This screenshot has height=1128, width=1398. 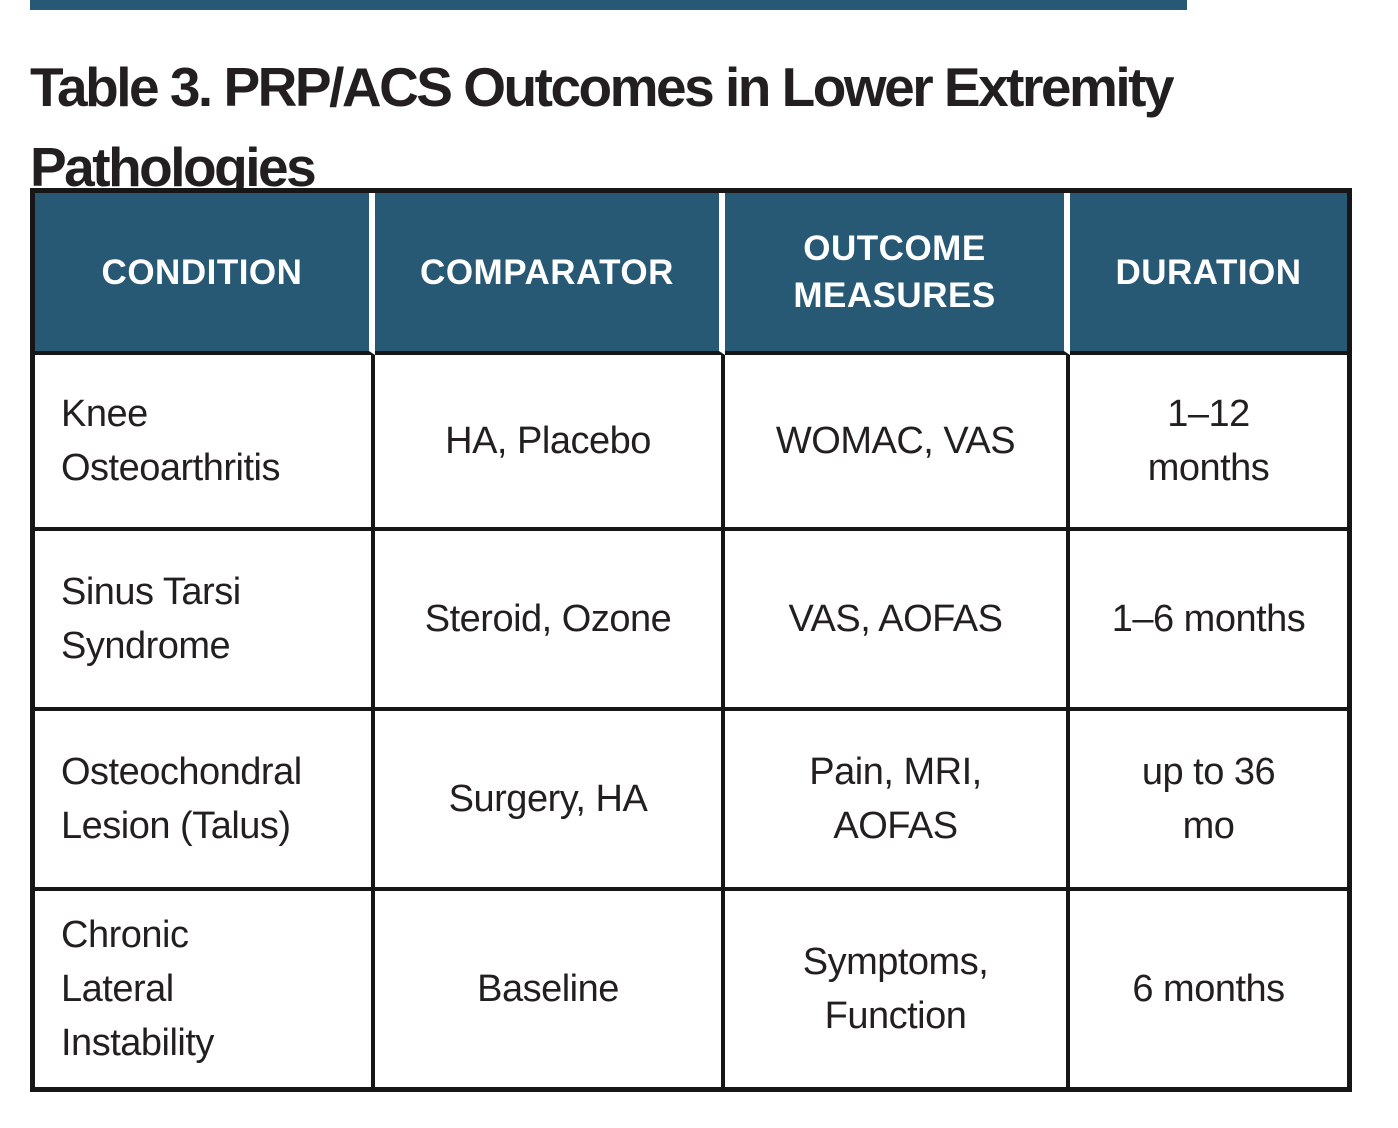 What do you see at coordinates (897, 274) in the screenshot?
I see `header-cell-outcome-measures: OUTCOME MEASURES` at bounding box center [897, 274].